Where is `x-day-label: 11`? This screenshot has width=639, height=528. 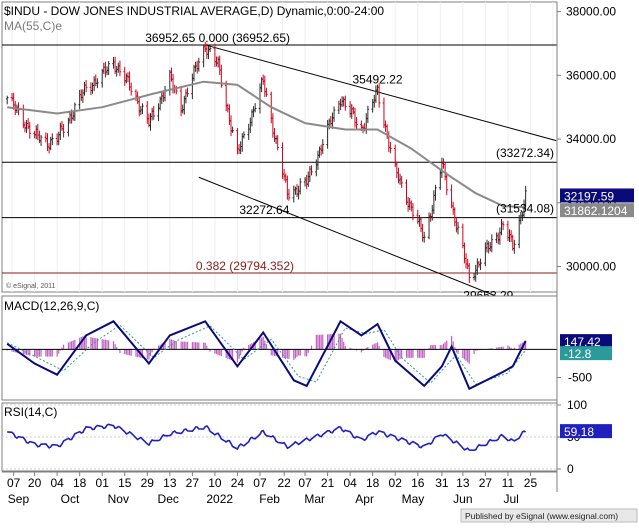 x-day-label: 11 is located at coordinates (508, 483).